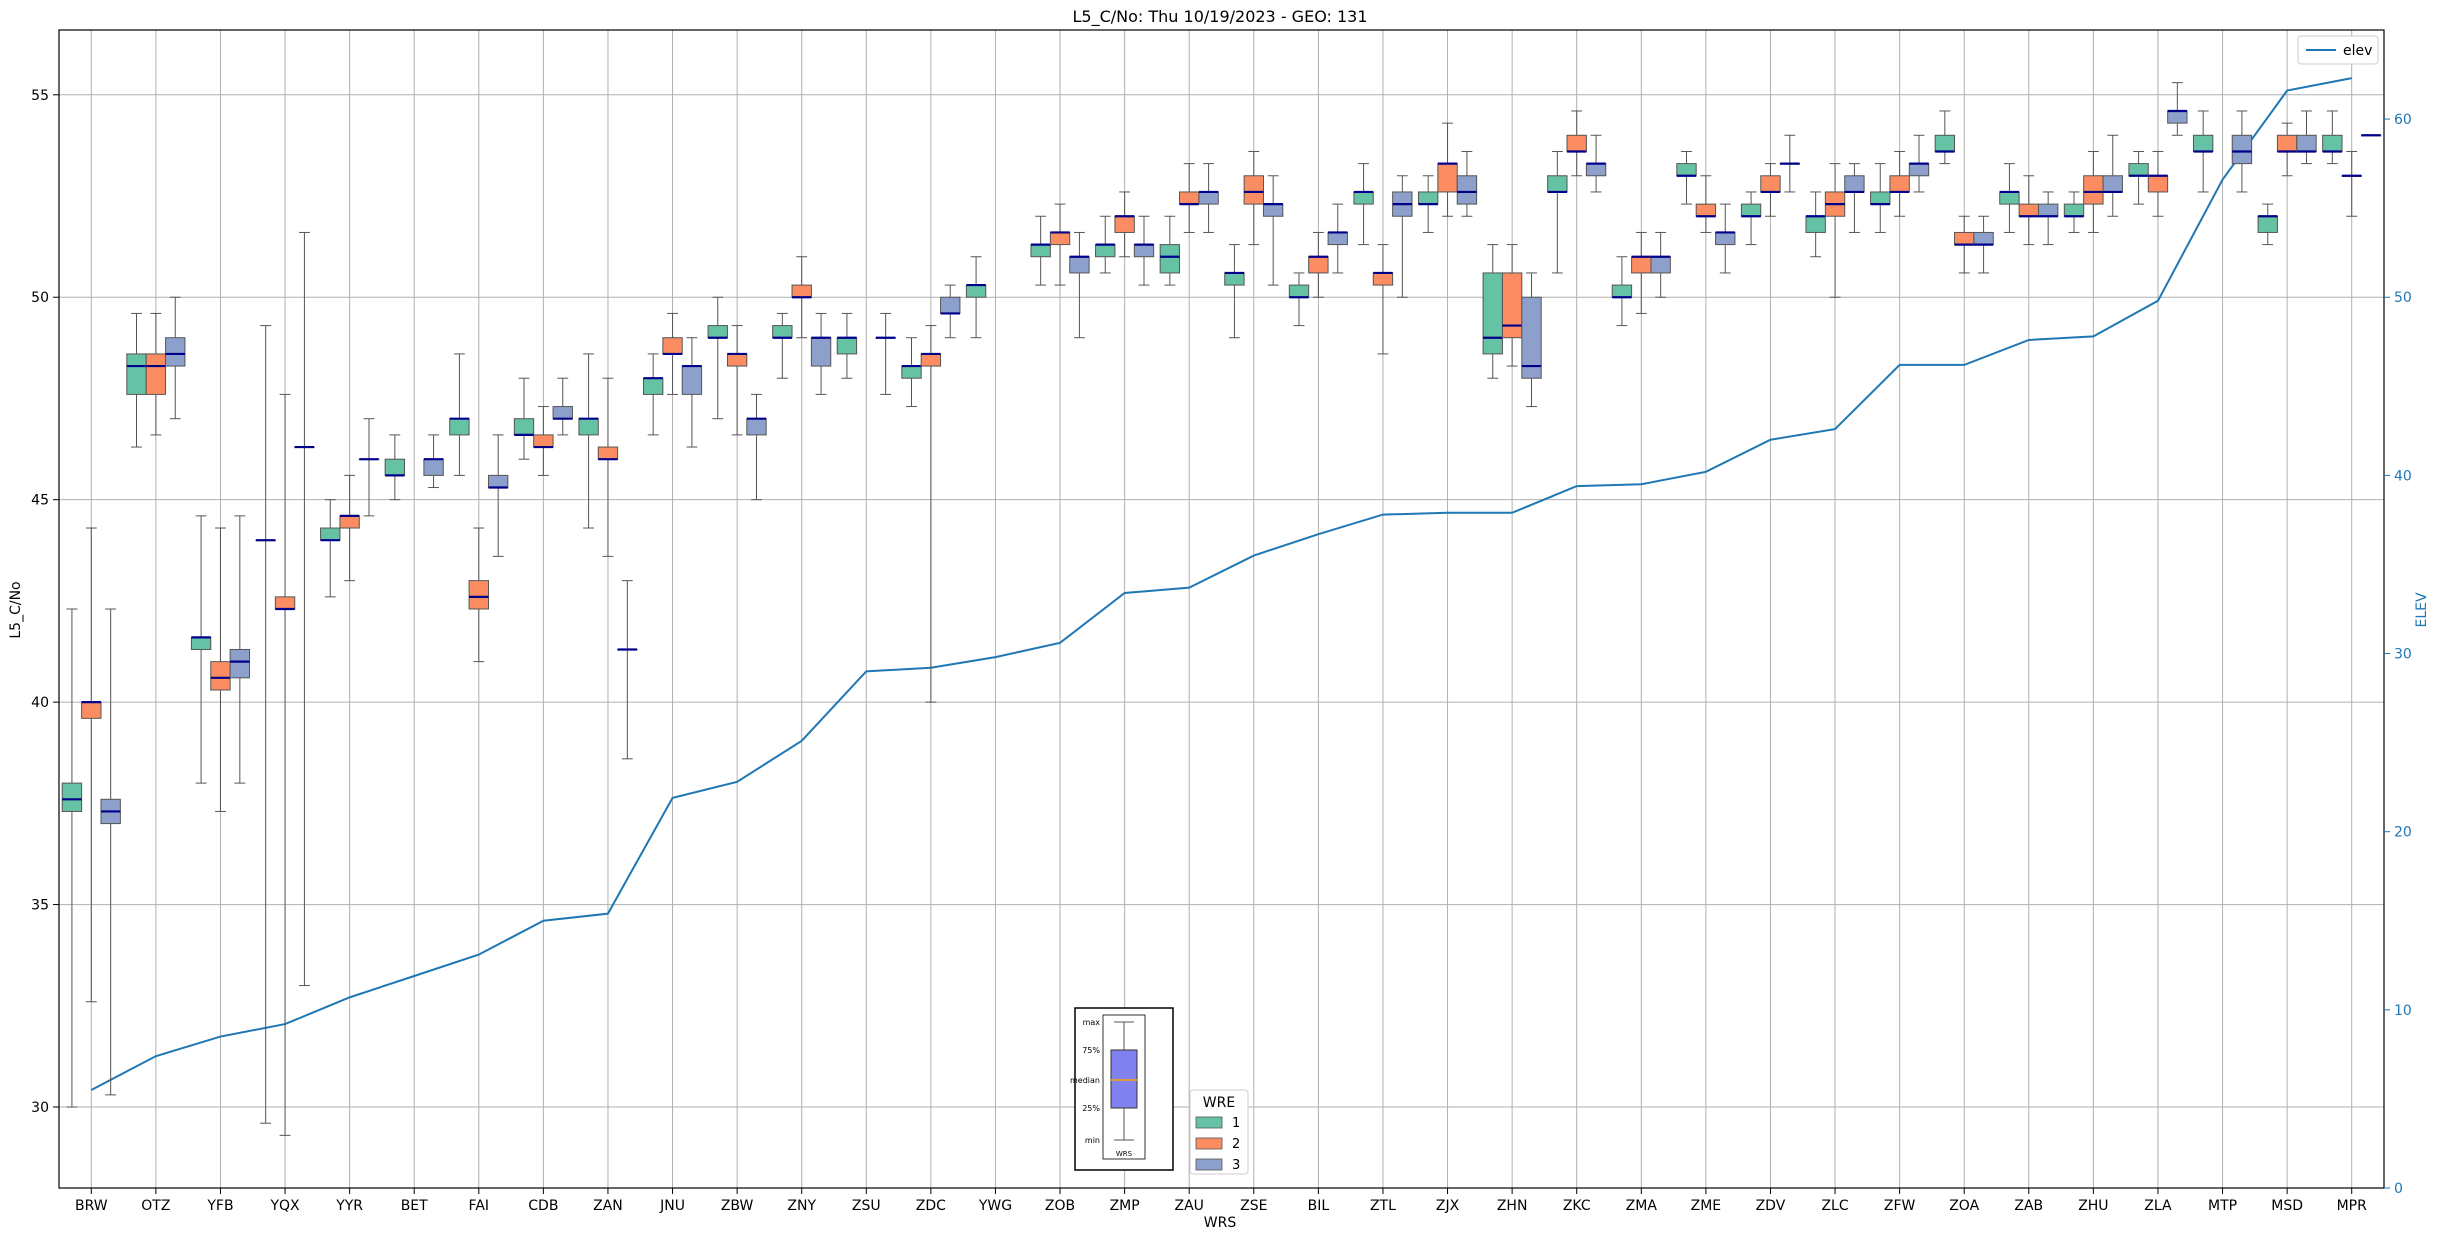  I want to click on box-wre1-zme, so click(1686, 177).